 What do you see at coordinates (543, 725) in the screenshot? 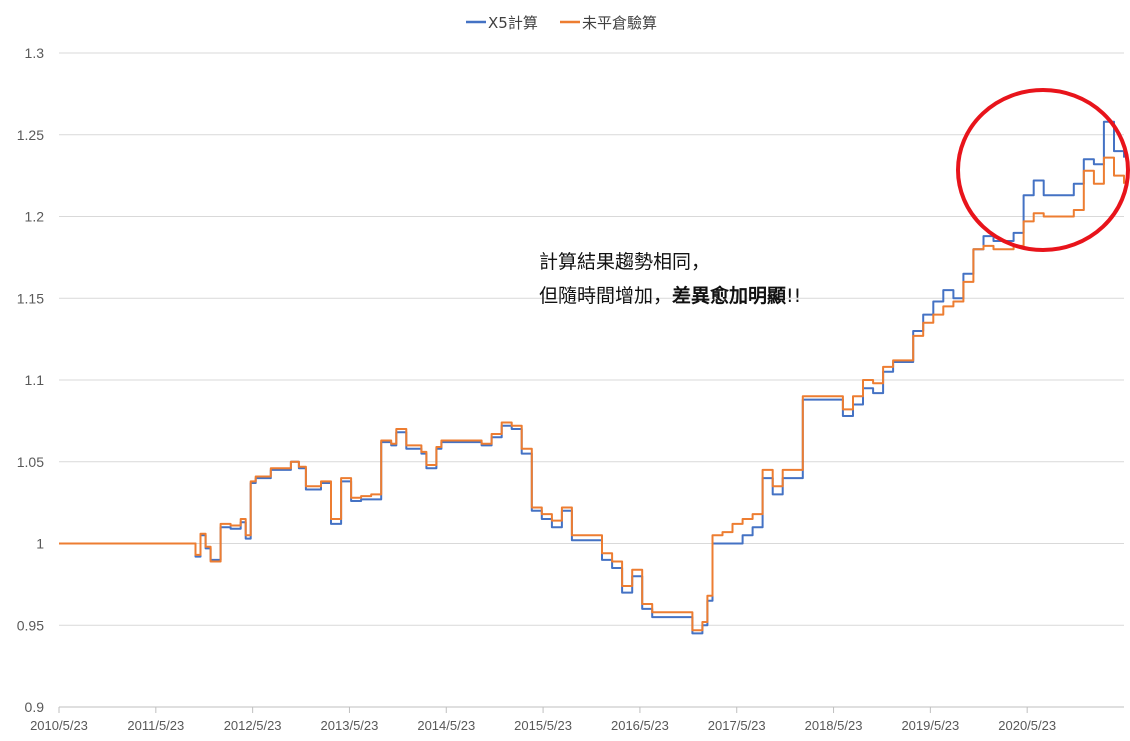
I see `x-tick-label: 2015/5/23` at bounding box center [543, 725].